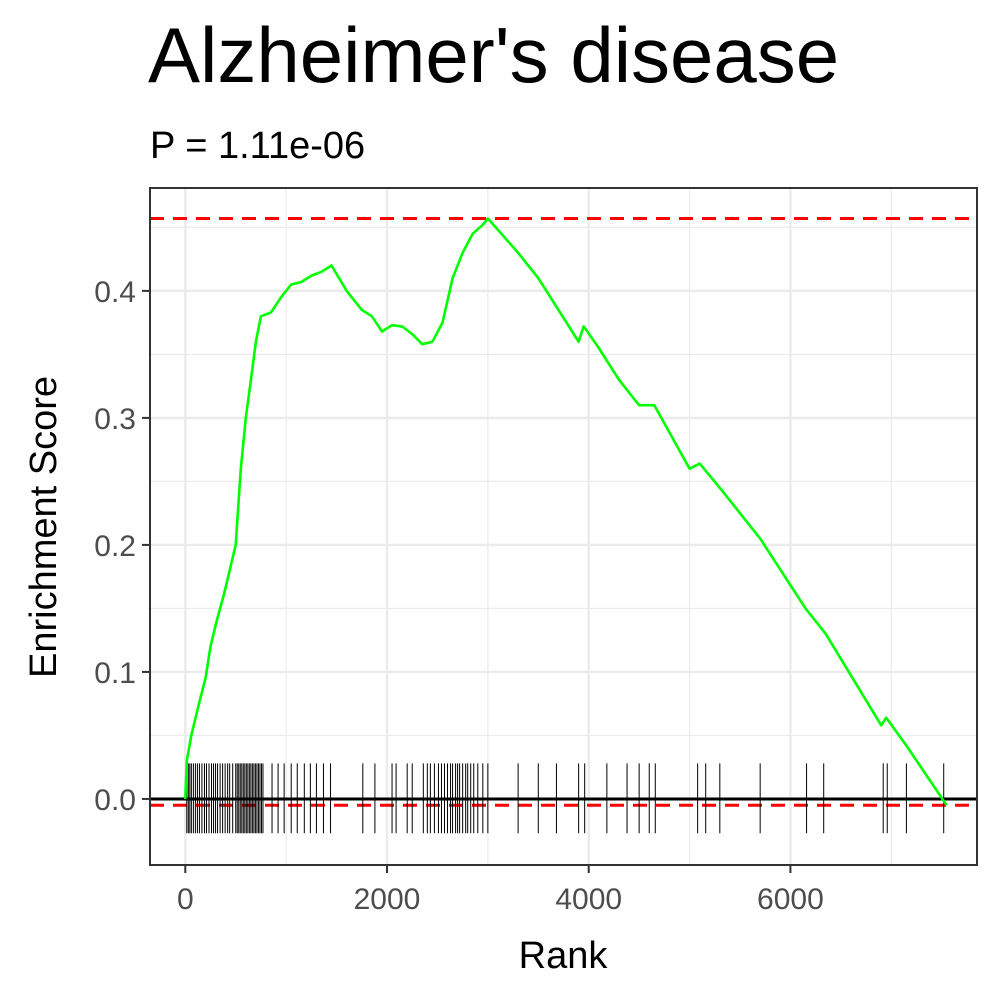 This screenshot has height=1000, width=1000. Describe the element at coordinates (185, 899) in the screenshot. I see `x-tick-label: 0` at that location.